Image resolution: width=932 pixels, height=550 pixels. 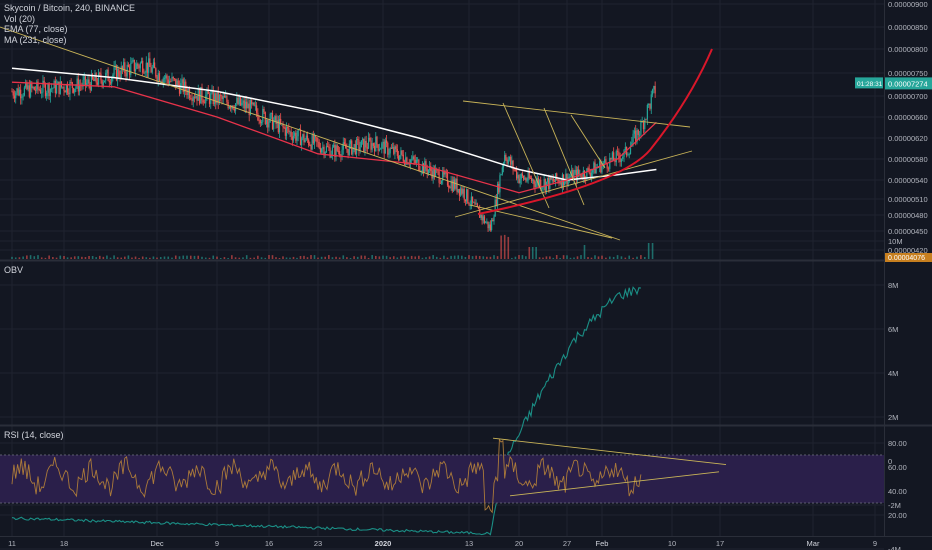 I want to click on price-tick-label: 0.00000700, so click(x=908, y=96).